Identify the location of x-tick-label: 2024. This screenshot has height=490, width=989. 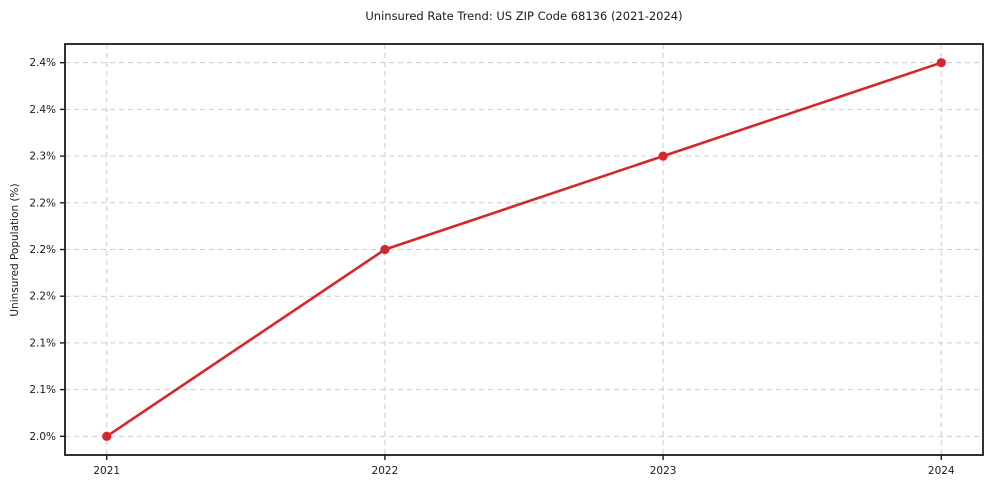
(941, 471).